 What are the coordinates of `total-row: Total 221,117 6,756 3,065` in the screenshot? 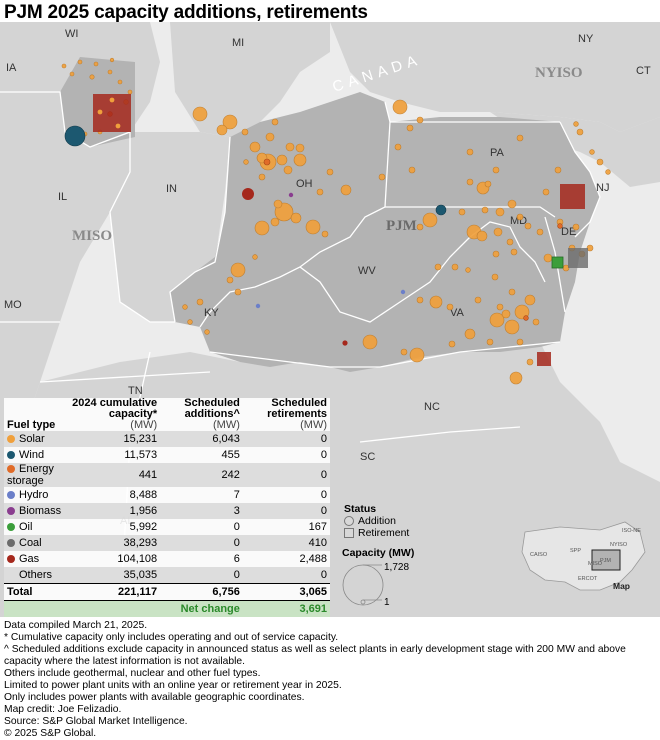 It's located at (167, 592).